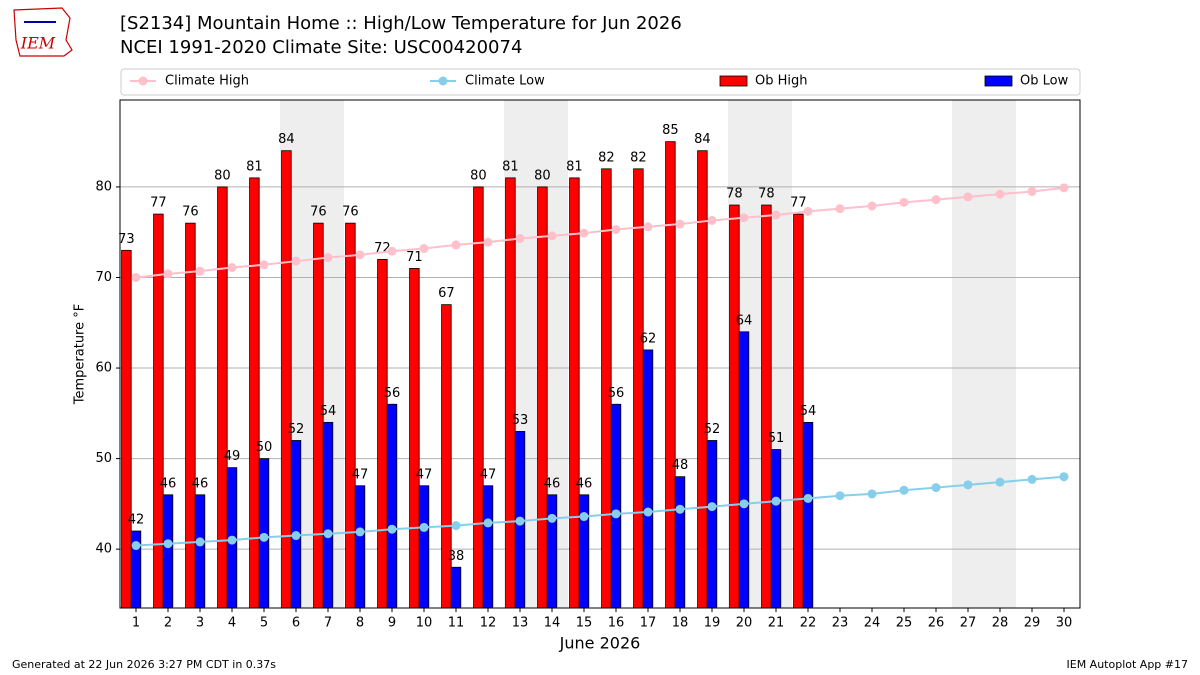 The height and width of the screenshot is (675, 1200). I want to click on line, so click(600, 511).